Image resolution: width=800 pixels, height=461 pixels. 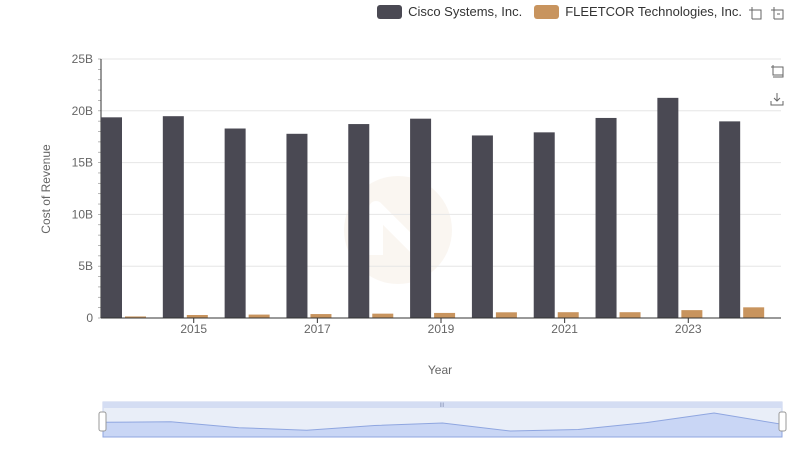 What do you see at coordinates (317, 329) in the screenshot?
I see `x-tick-label: 2017` at bounding box center [317, 329].